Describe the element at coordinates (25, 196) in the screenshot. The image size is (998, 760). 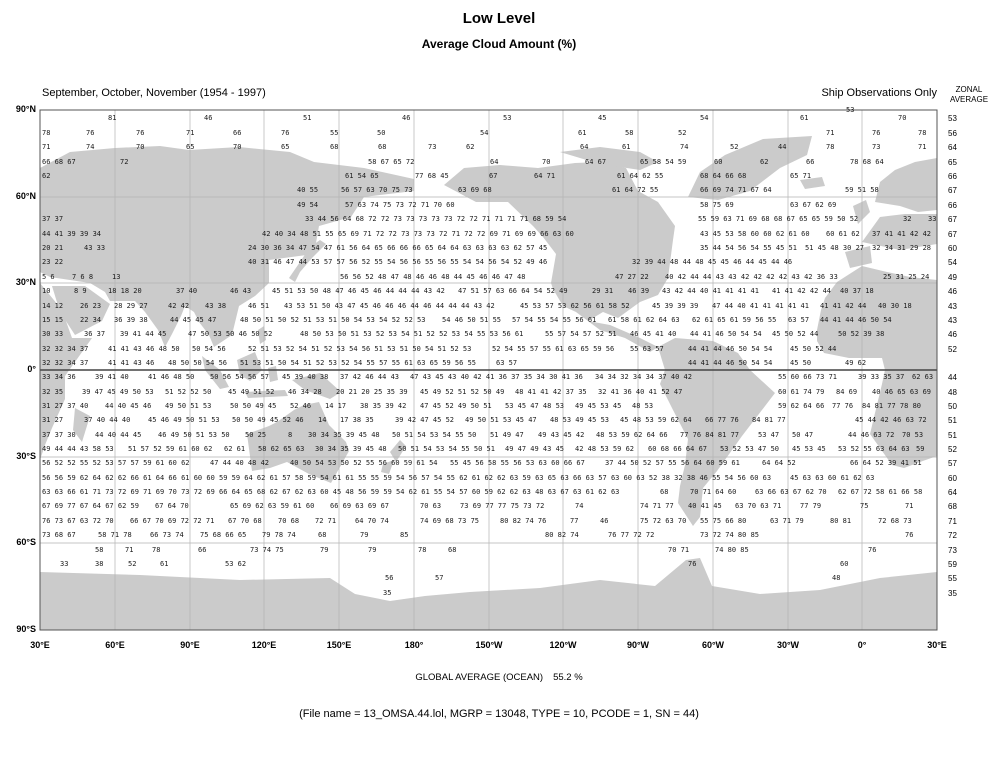
I see `latitude-label: 60°N` at that location.